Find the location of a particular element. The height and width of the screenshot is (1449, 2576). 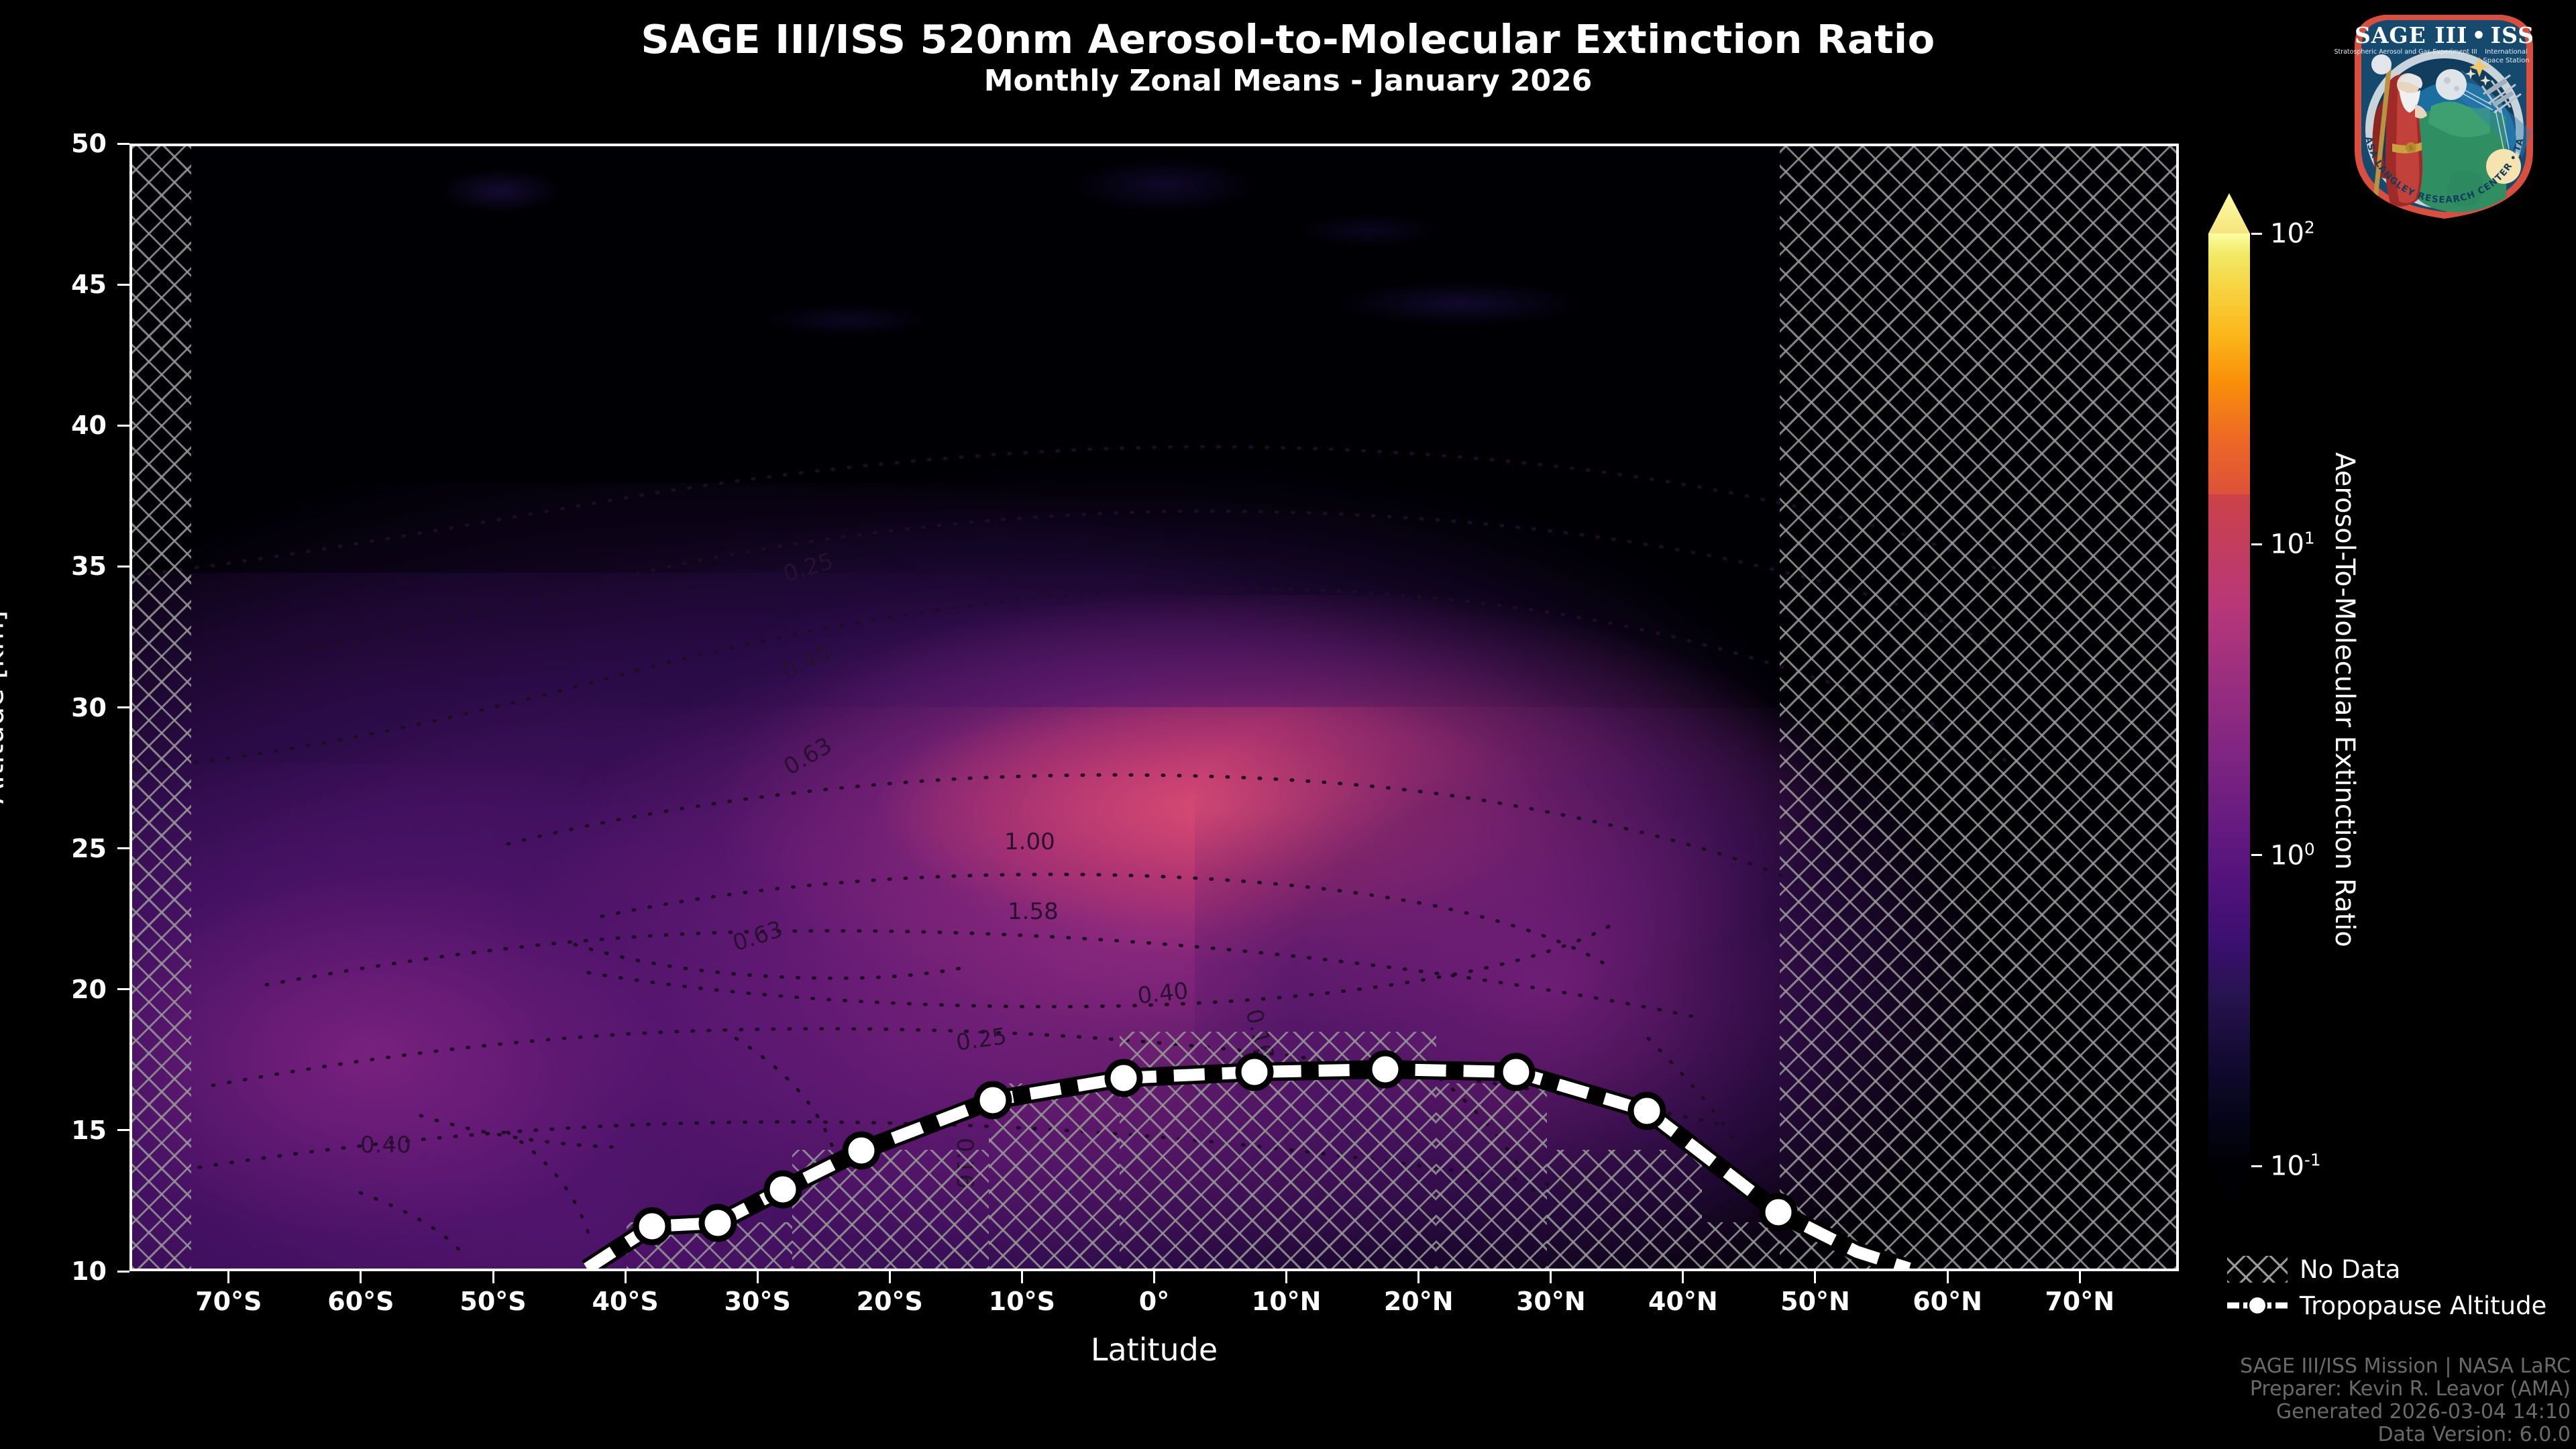

page-subtitle: Monthly Zonal Means - January 2026 is located at coordinates (1288, 81).